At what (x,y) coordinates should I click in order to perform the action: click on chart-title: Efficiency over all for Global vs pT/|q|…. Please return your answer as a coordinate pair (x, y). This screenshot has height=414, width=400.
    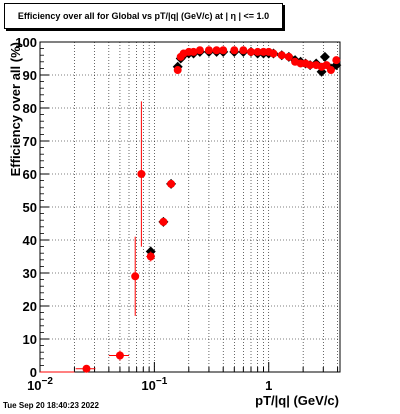
    Looking at the image, I should click on (143, 16).